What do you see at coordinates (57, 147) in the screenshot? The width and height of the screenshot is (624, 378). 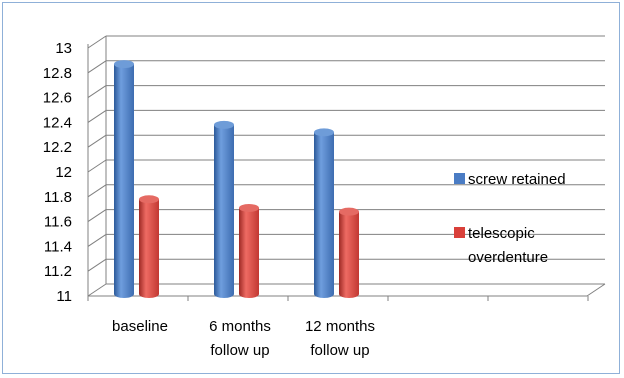 I see `y-tick-label: 12.2` at bounding box center [57, 147].